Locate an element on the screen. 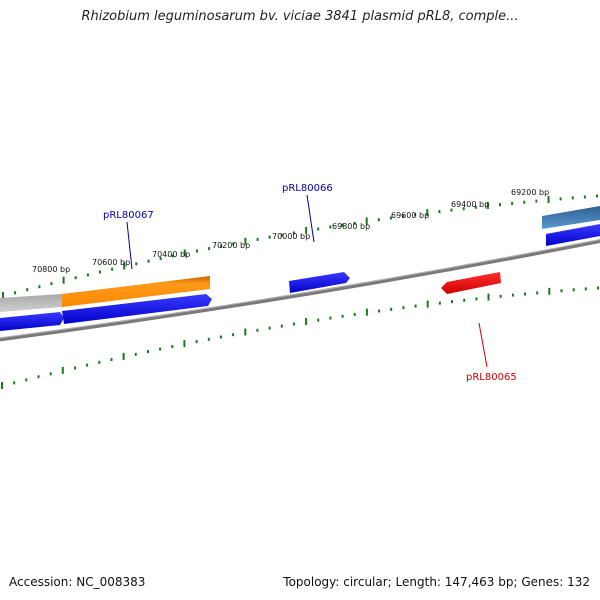 Image resolution: width=600 pixels, height=600 pixels. gene-feature-orange is located at coordinates (136, 291).